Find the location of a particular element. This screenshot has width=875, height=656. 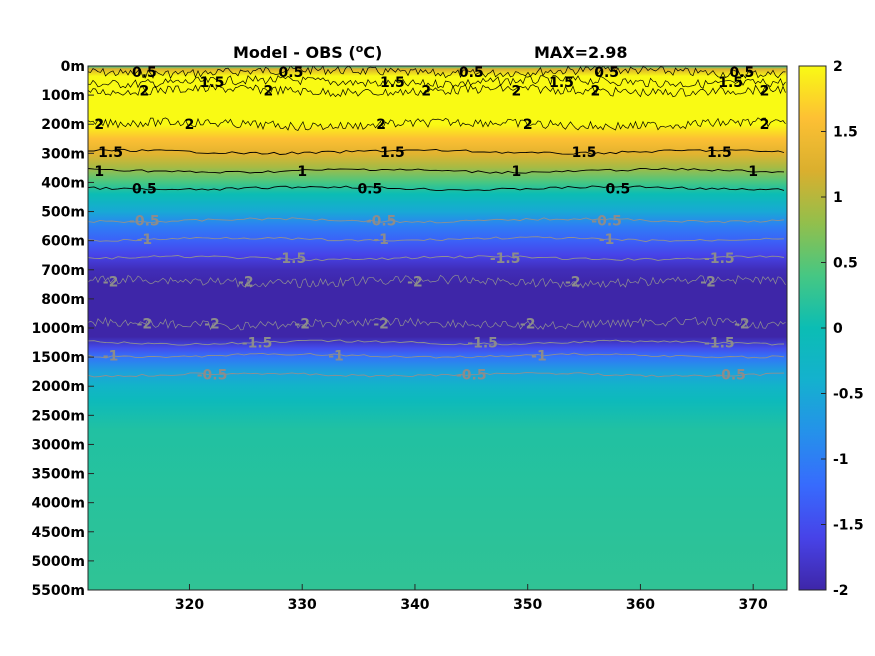

y-tick-label: 4000m is located at coordinates (58, 504).